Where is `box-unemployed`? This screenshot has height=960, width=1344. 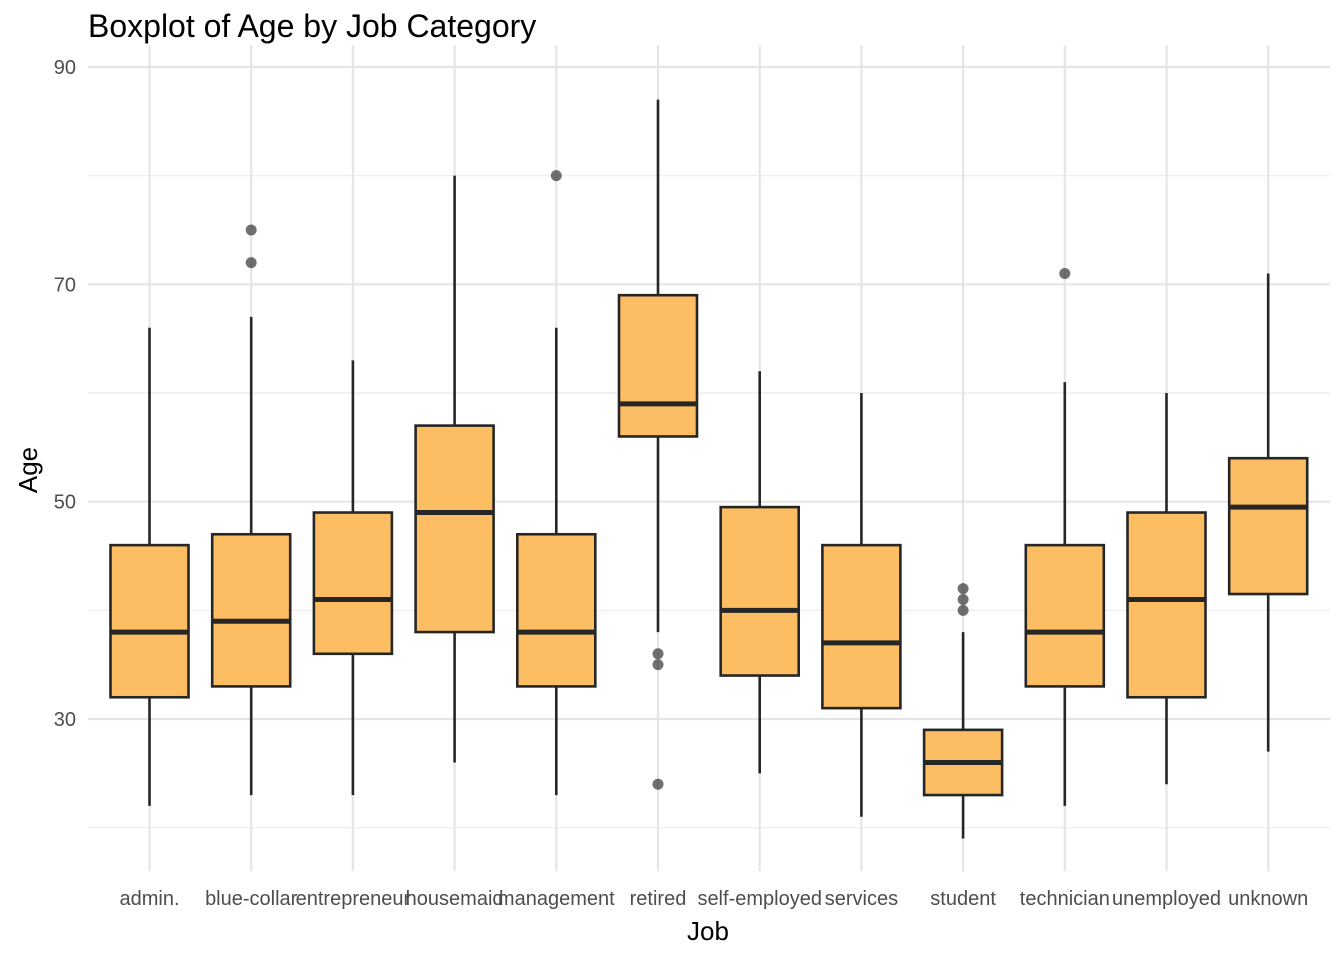 box-unemployed is located at coordinates (1166, 589).